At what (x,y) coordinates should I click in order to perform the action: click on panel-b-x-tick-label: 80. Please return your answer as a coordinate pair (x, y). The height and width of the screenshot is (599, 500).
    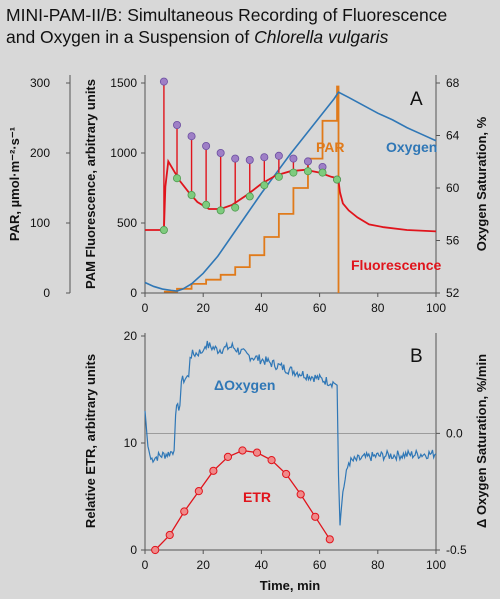
    Looking at the image, I should click on (378, 565).